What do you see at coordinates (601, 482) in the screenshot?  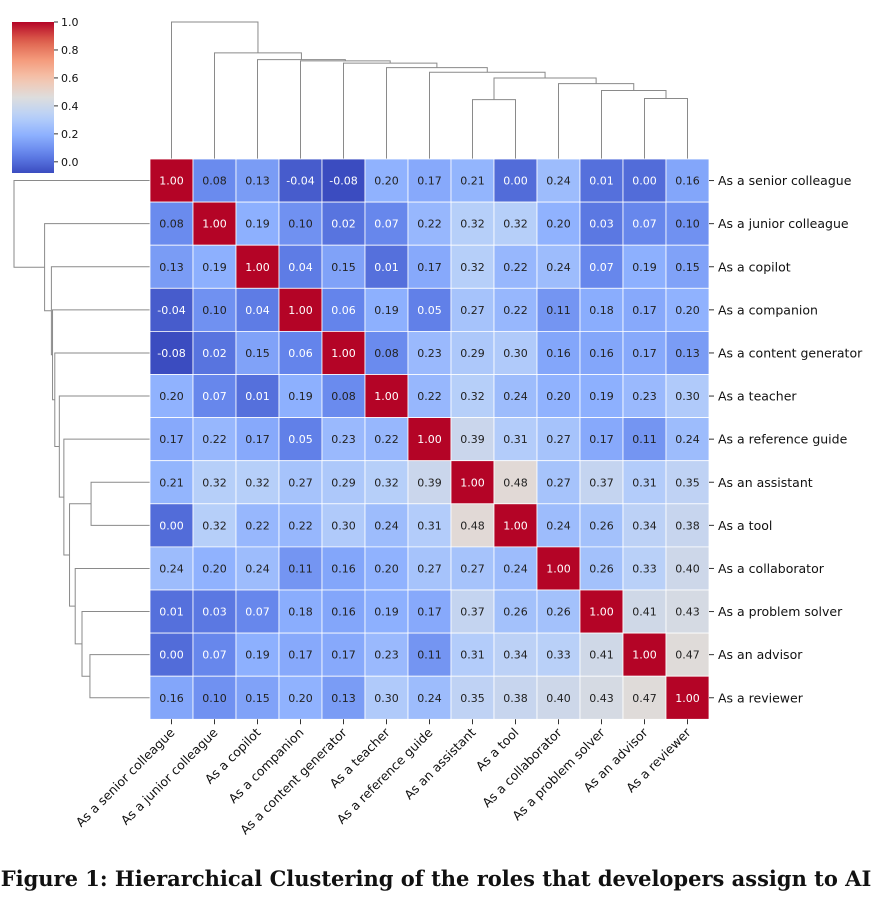 I see `cell-value-label: 0.37` at bounding box center [601, 482].